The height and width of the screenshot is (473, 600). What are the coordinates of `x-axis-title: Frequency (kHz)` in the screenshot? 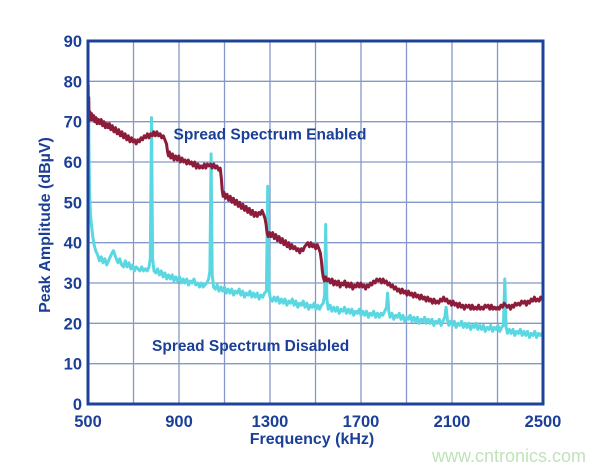 It's located at (312, 439).